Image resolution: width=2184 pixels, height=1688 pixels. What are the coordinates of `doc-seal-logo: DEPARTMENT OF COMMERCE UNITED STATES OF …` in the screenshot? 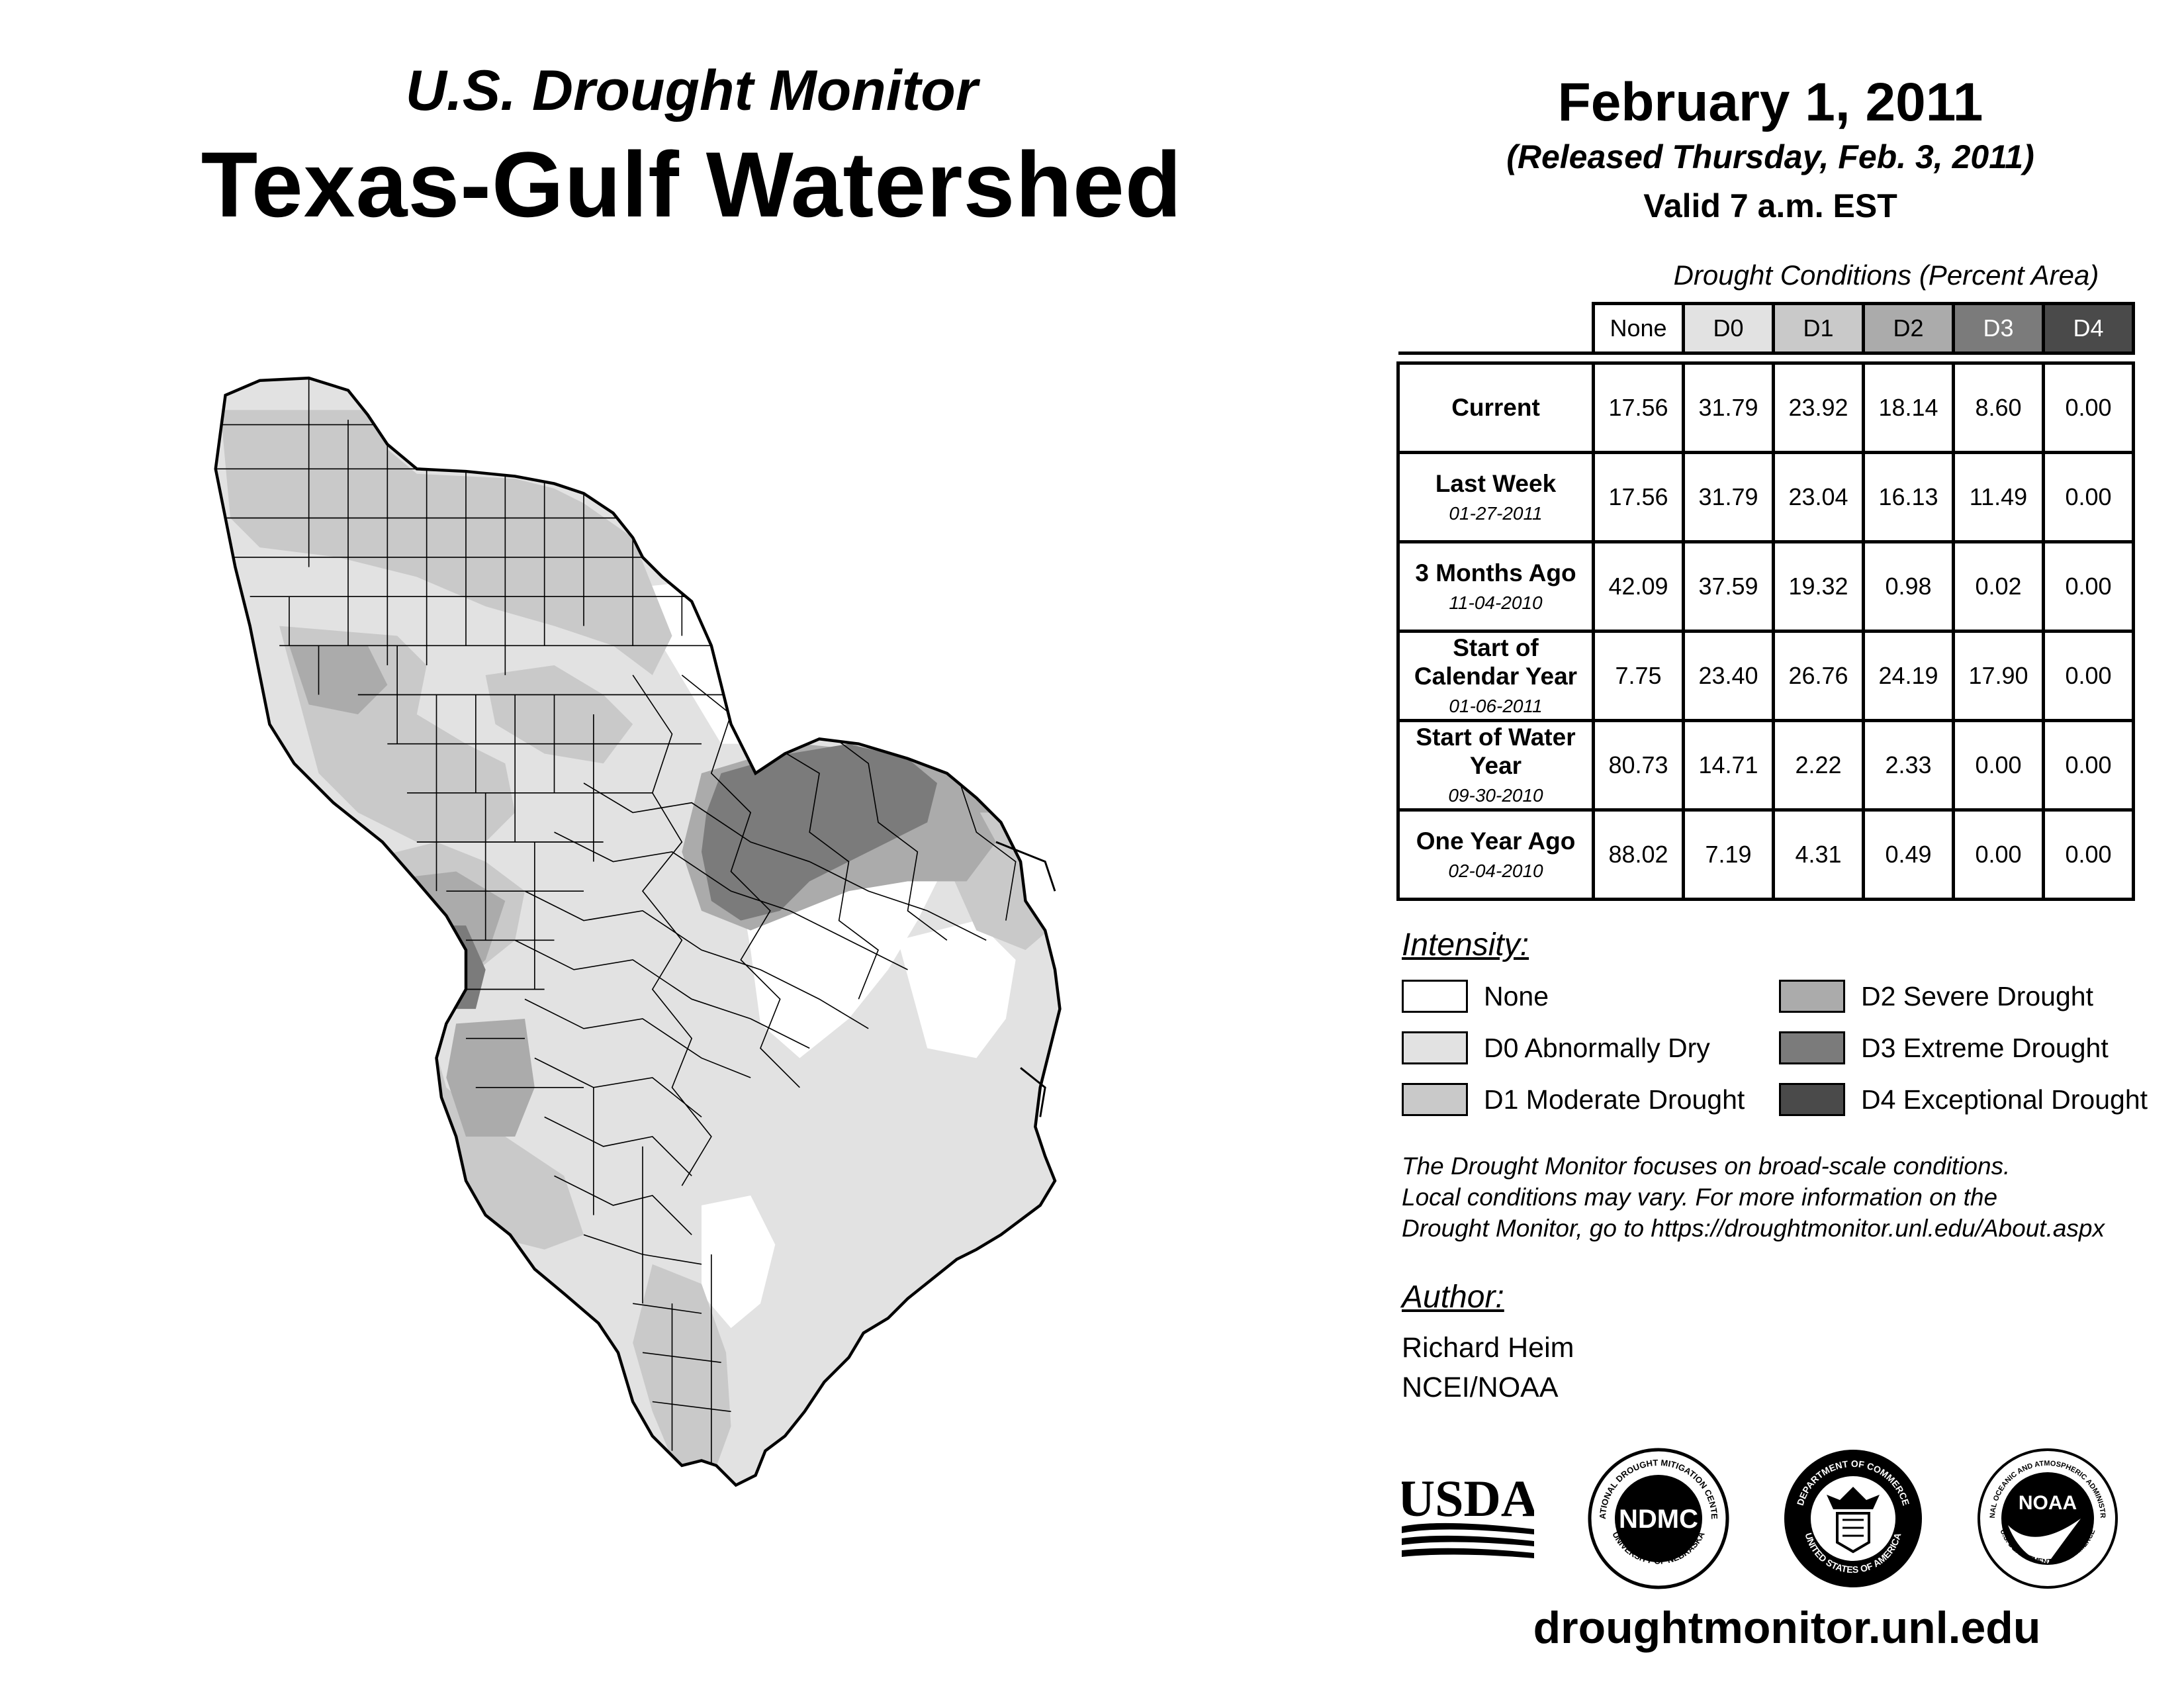 It's located at (1853, 1518).